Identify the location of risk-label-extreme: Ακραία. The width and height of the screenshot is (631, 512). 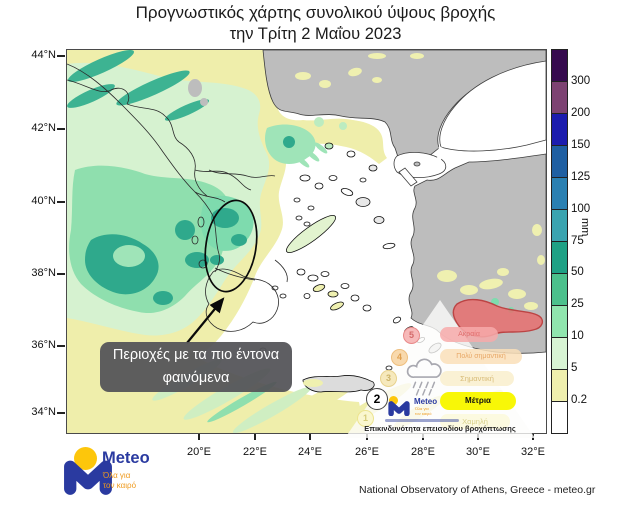
(469, 334).